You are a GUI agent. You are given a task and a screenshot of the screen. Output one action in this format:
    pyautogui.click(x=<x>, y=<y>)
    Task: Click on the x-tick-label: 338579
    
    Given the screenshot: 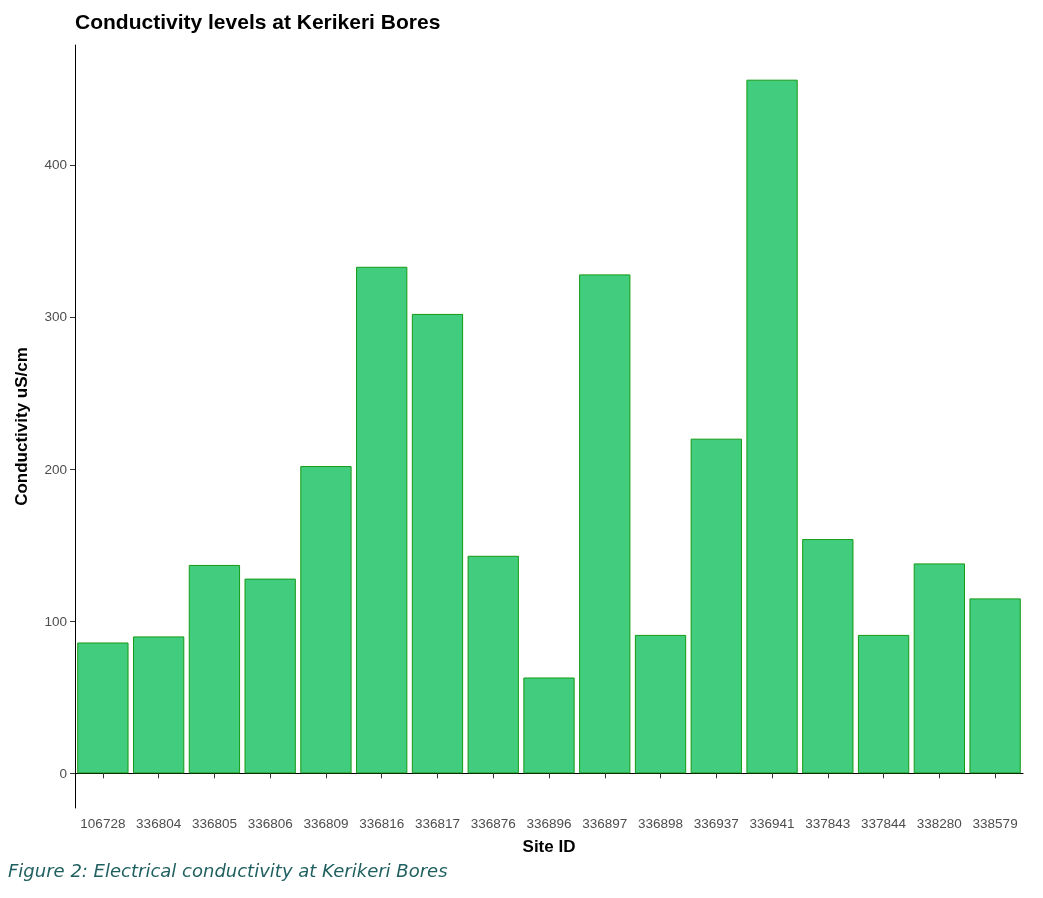 What is the action you would take?
    pyautogui.click(x=995, y=823)
    